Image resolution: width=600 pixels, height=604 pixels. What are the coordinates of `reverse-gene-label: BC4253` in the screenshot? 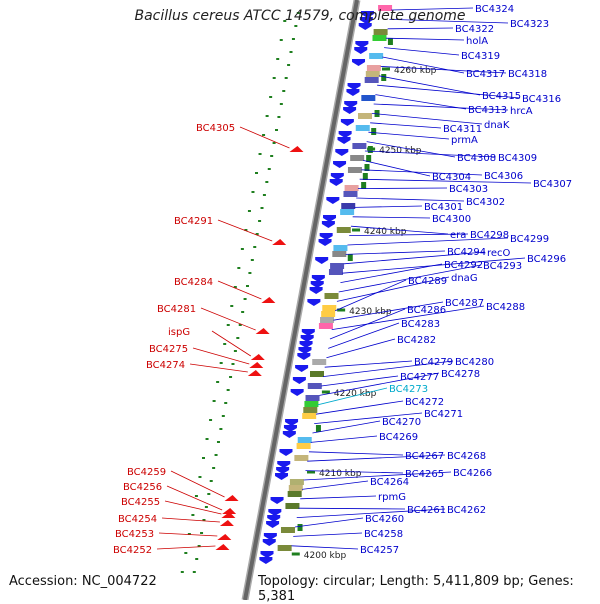 It's located at (134, 534).